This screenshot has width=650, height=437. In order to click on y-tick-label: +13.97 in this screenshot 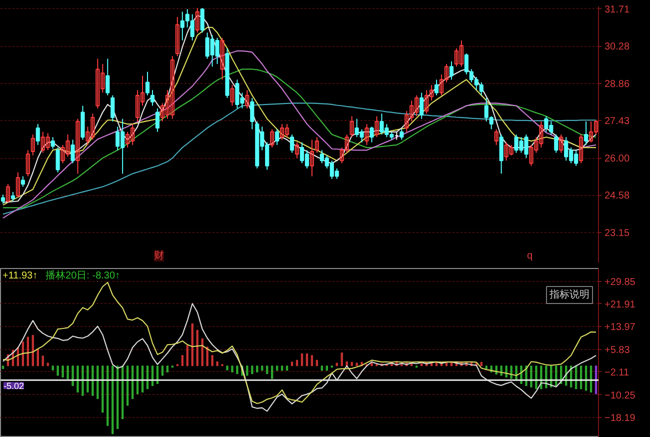, I will do `click(620, 327)`.